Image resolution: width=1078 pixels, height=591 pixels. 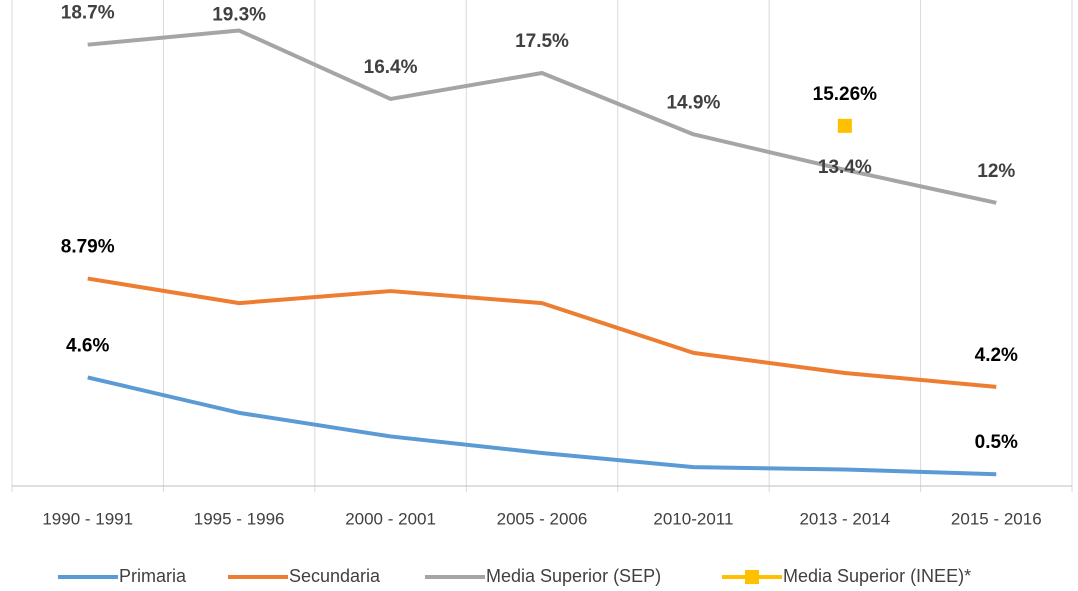 What do you see at coordinates (996, 171) in the screenshot?
I see `data-label: 12%` at bounding box center [996, 171].